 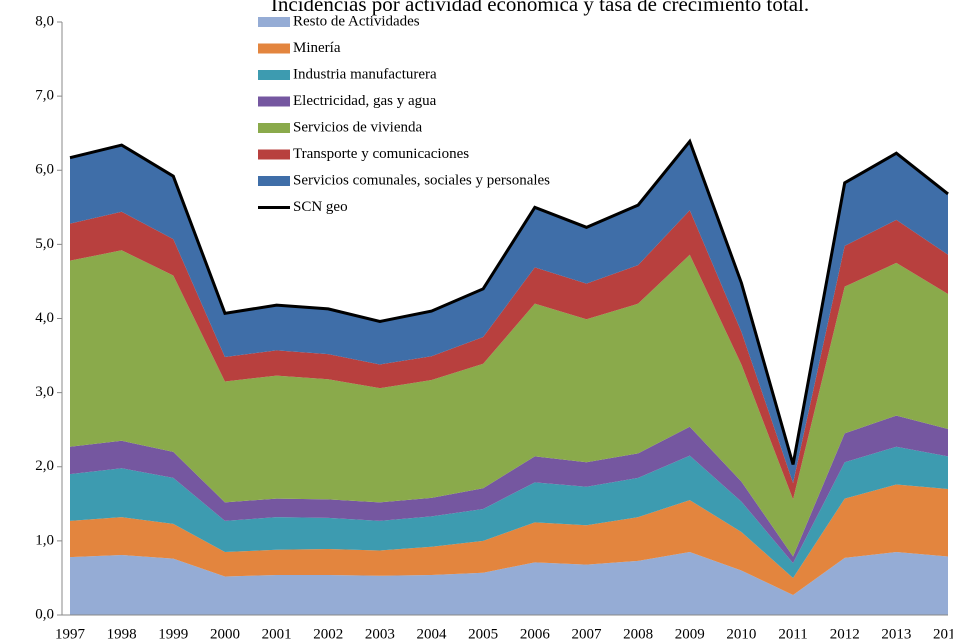 What do you see at coordinates (483, 634) in the screenshot?
I see `x-tick-label: 2005` at bounding box center [483, 634].